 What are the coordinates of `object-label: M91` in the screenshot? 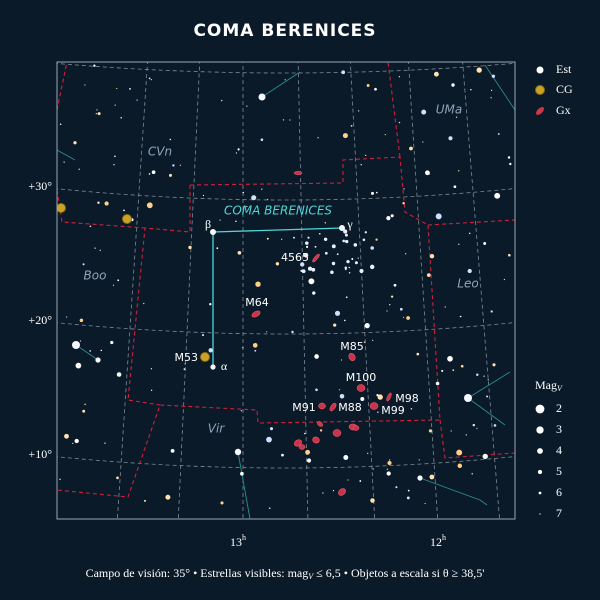 It's located at (304, 407).